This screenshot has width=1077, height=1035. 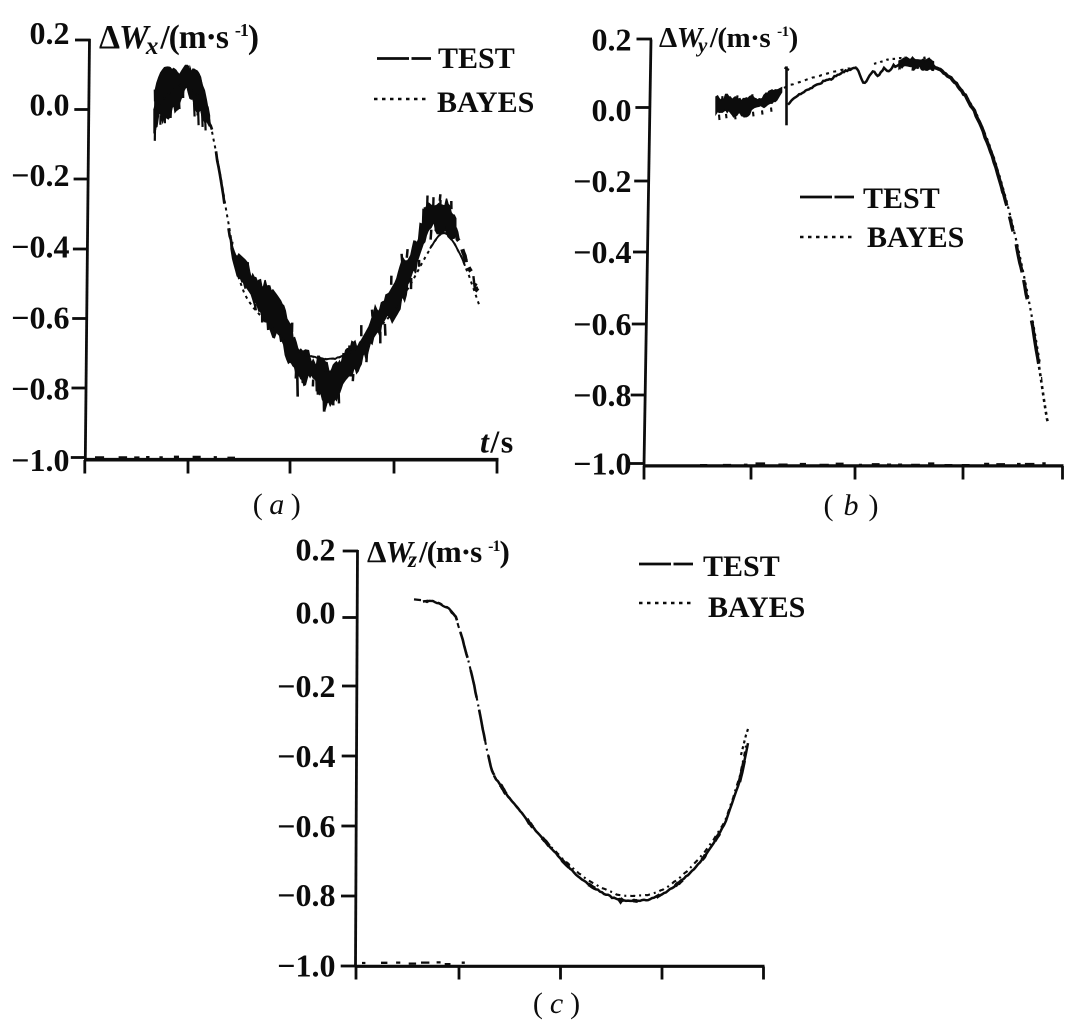 I want to click on svg-text:ΔWx/(m·s-1): ΔWx/(m·s -1), so click(x=178, y=39).